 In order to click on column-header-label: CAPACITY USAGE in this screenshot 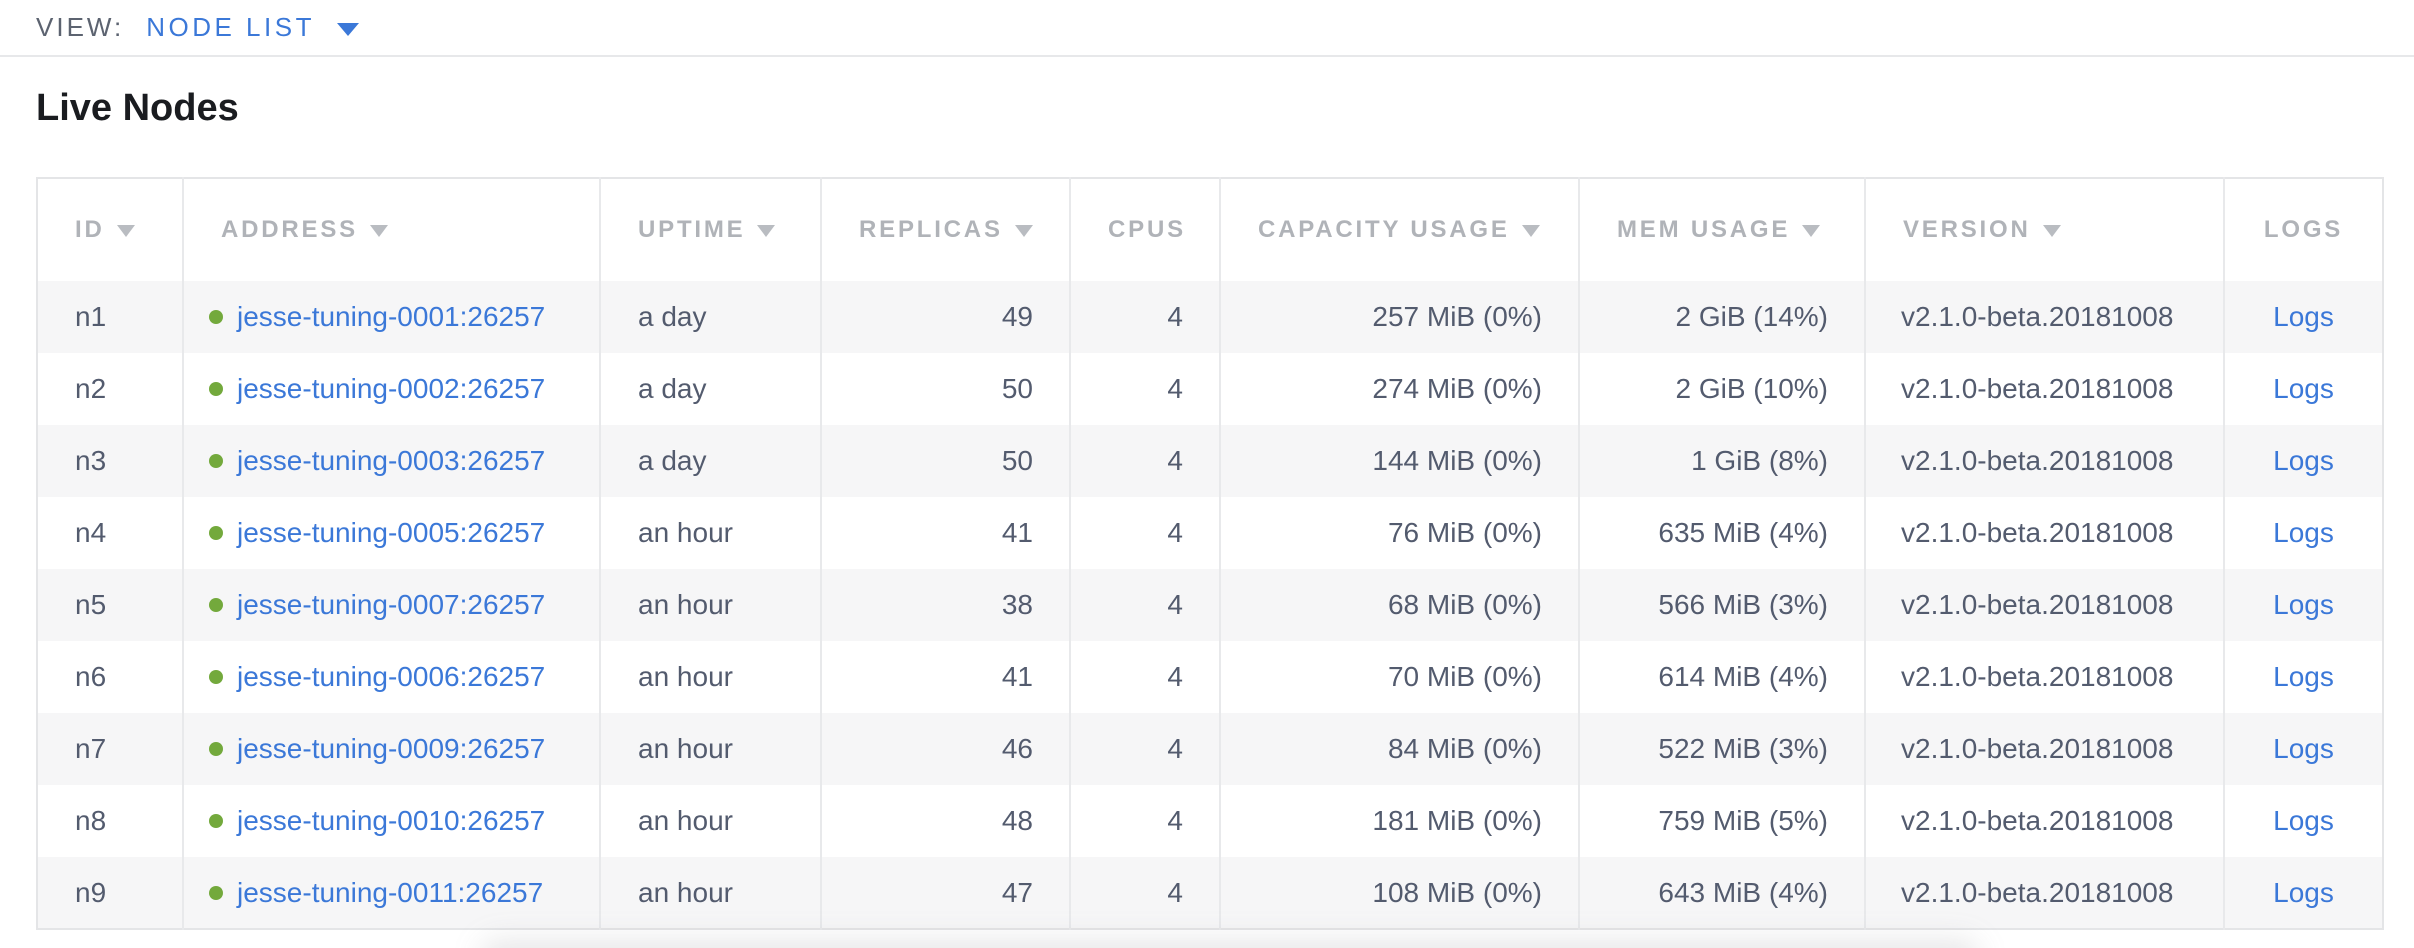, I will do `click(1384, 229)`.